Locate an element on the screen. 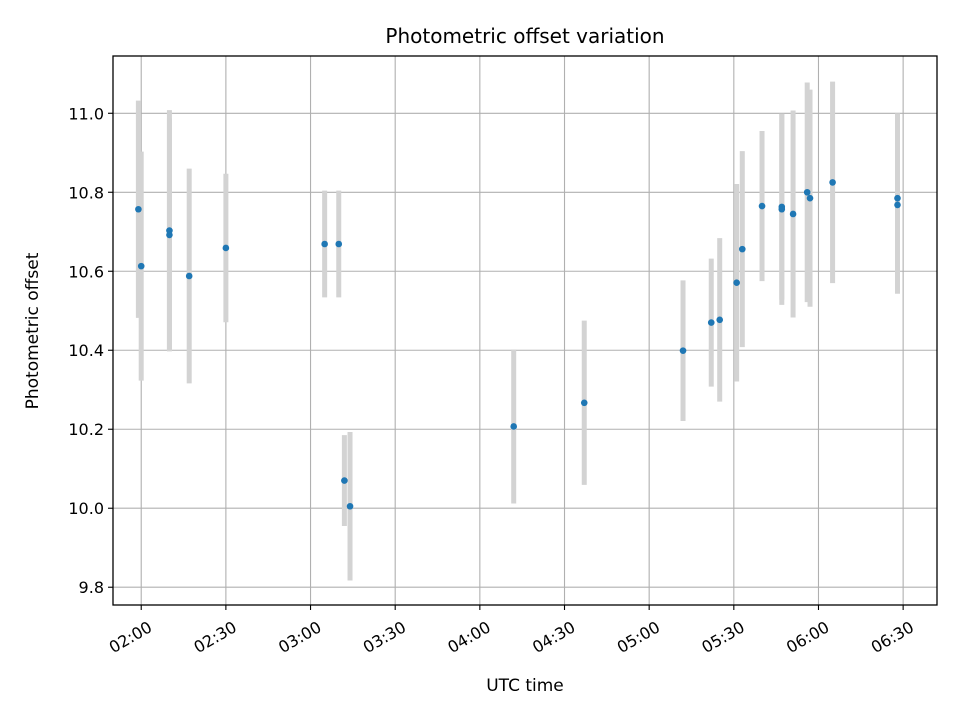 This screenshot has width=960, height=720. y-tick-label: 10.4 is located at coordinates (86, 350).